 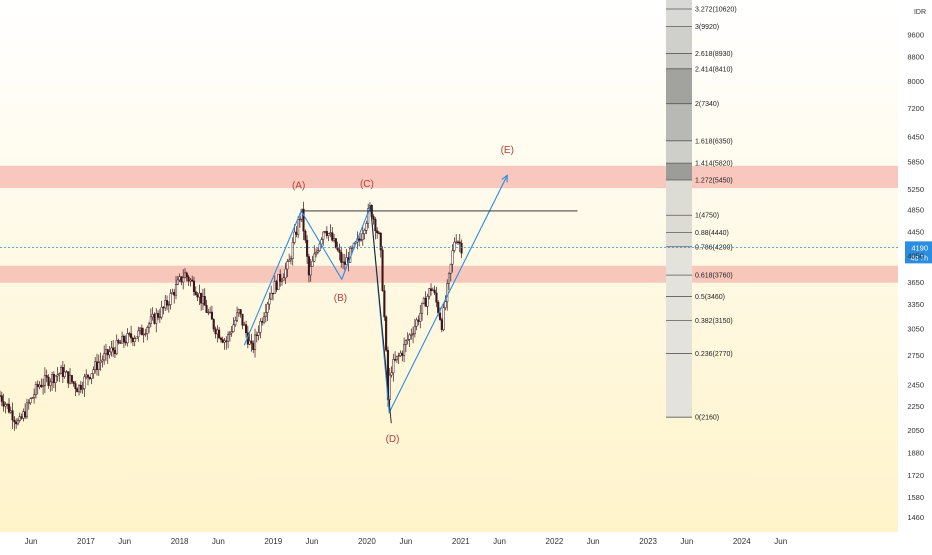 What do you see at coordinates (449, 177) in the screenshot?
I see `zone-band` at bounding box center [449, 177].